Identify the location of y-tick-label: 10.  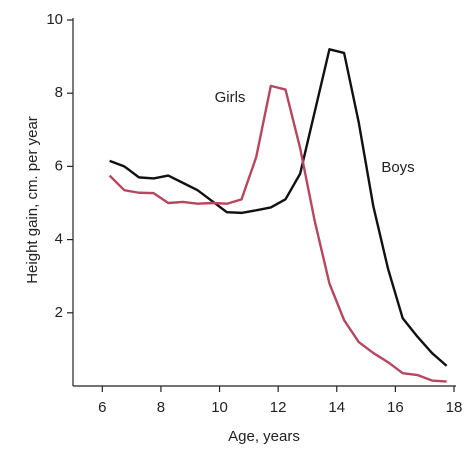
(54, 19).